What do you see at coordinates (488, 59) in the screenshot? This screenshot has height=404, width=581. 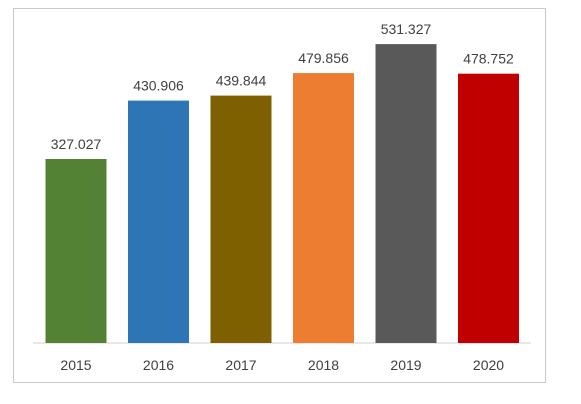 I see `value-label-2020: 478.752` at bounding box center [488, 59].